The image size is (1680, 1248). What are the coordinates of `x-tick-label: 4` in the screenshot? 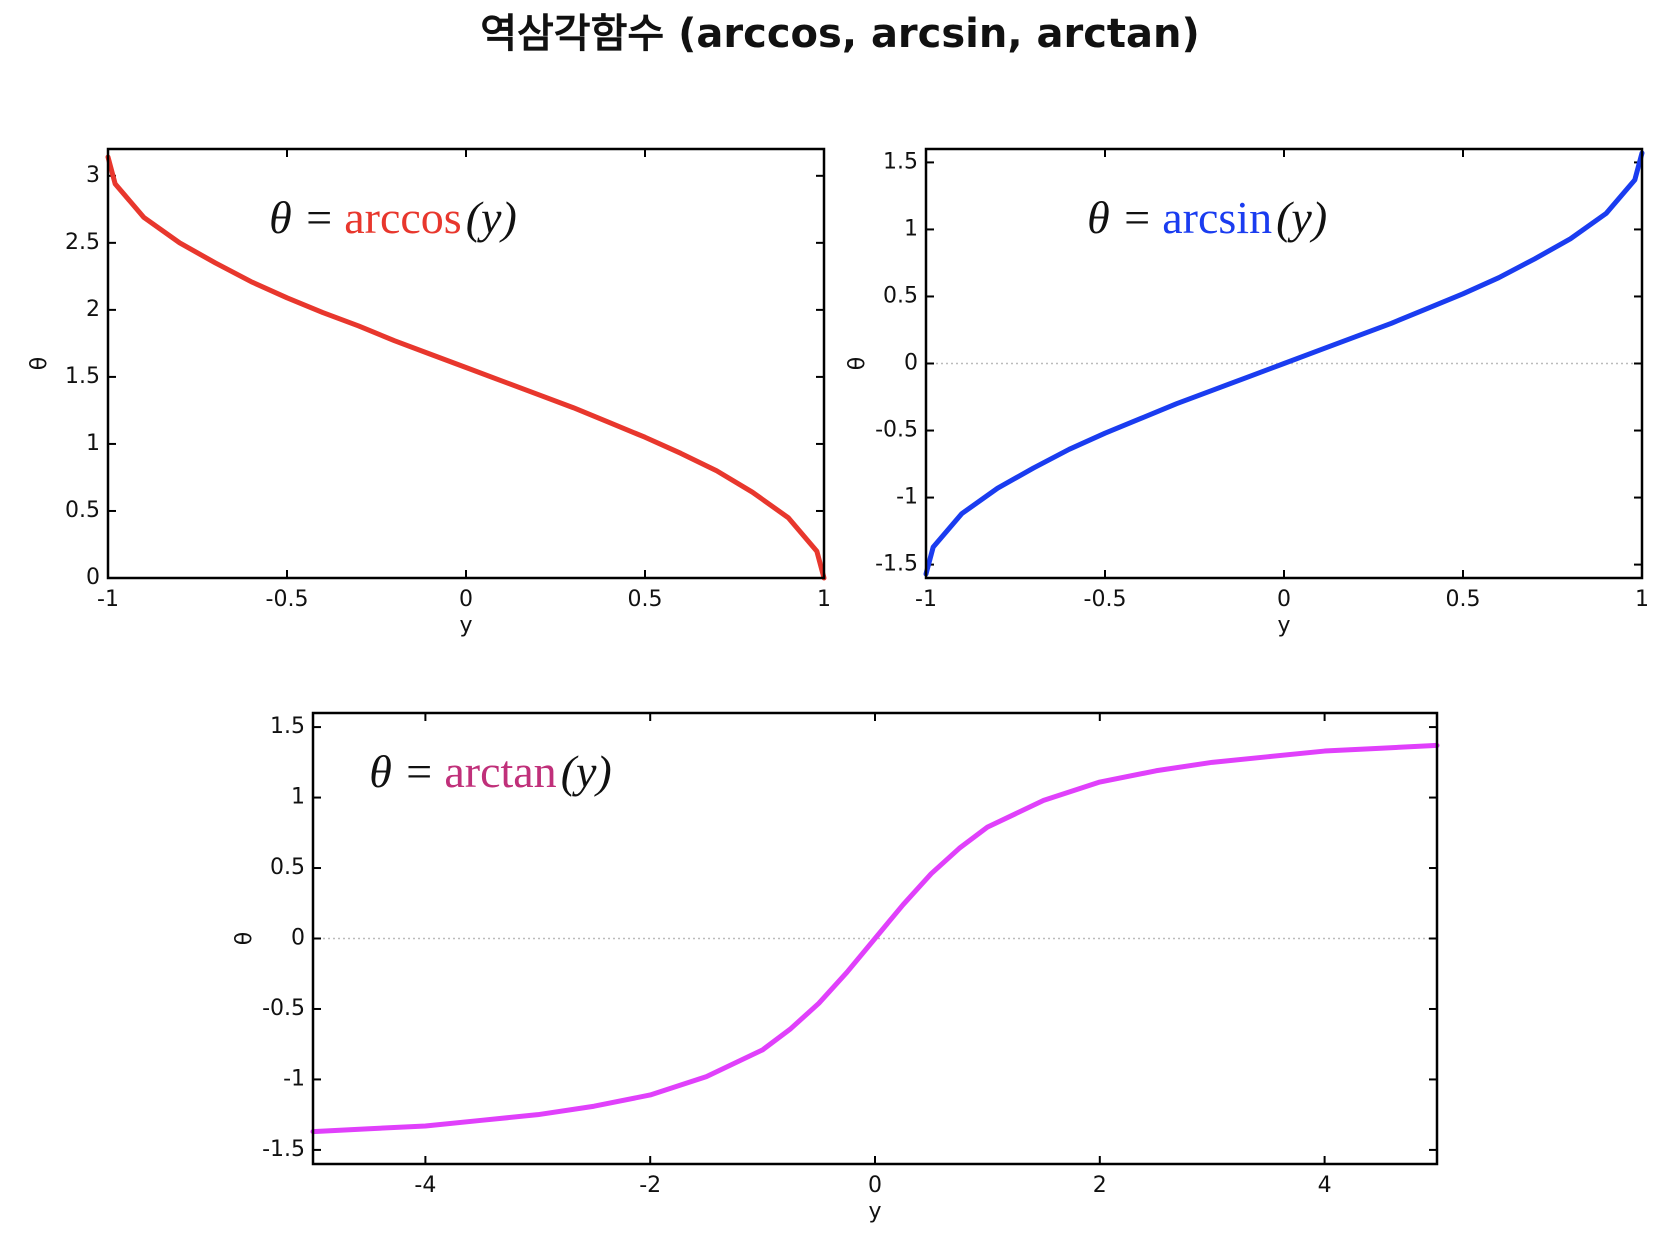 It's located at (1325, 1185).